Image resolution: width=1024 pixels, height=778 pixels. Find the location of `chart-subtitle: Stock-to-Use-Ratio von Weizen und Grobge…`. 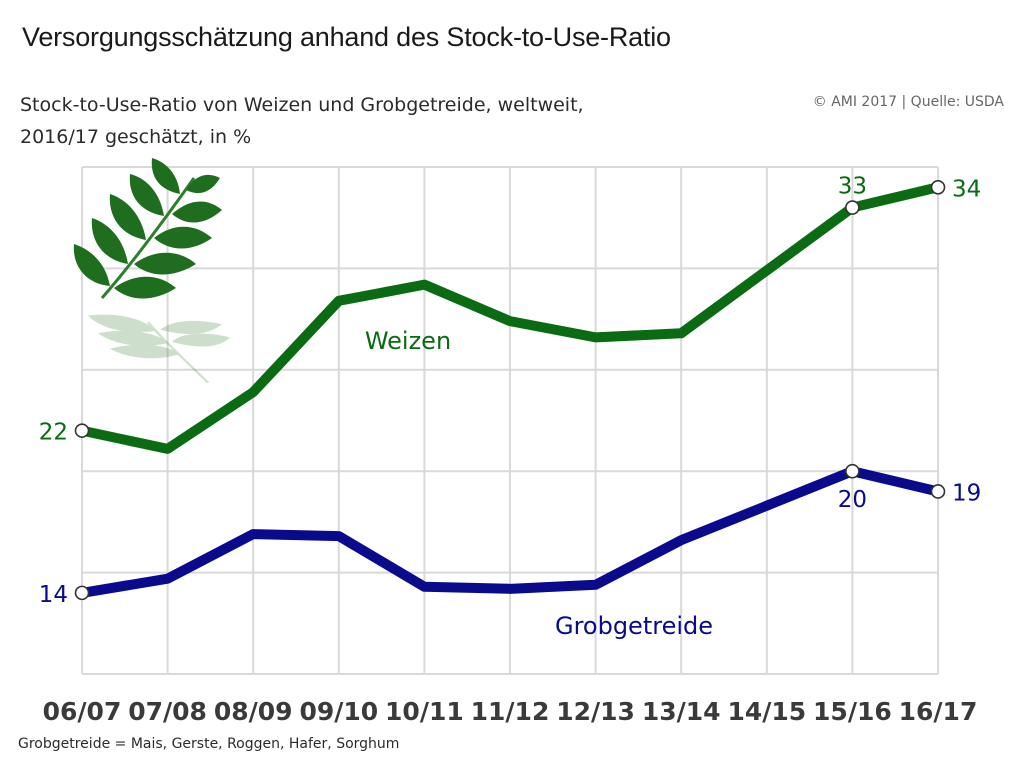

chart-subtitle: Stock-to-Use-Ratio von Weizen und Grobge… is located at coordinates (302, 121).